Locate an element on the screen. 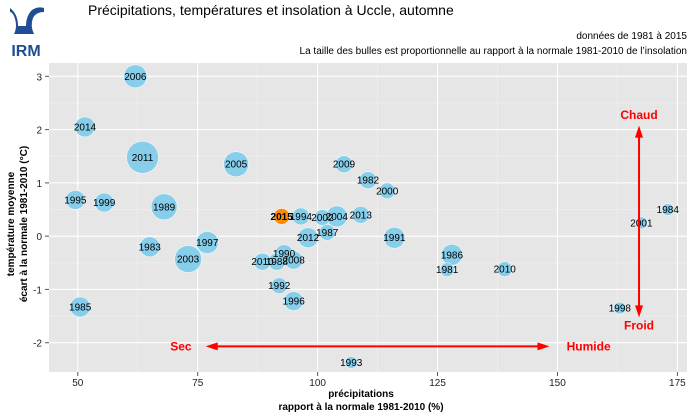 This screenshot has width=700, height=420. bubble-year-label: 2011 is located at coordinates (143, 158).